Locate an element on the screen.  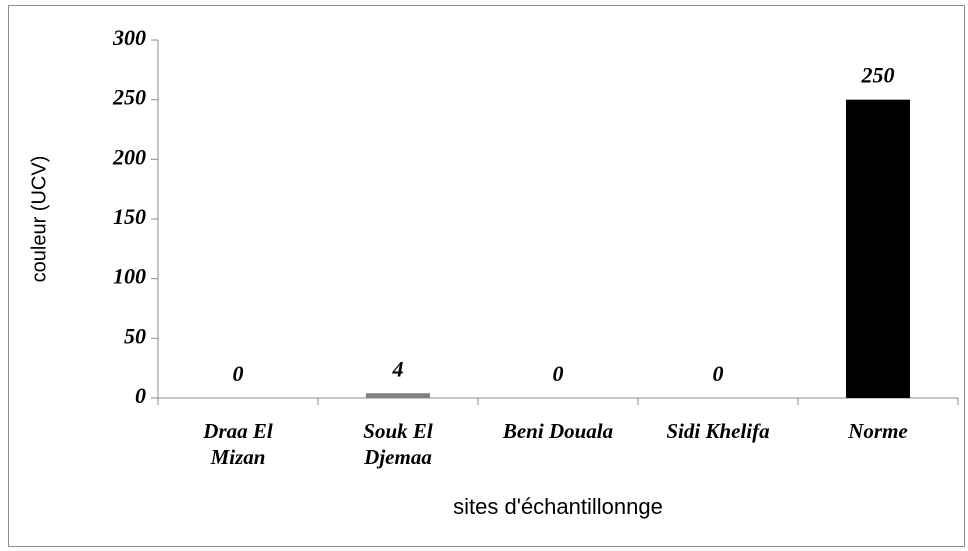
y-tick-label: 250 is located at coordinates (129, 97).